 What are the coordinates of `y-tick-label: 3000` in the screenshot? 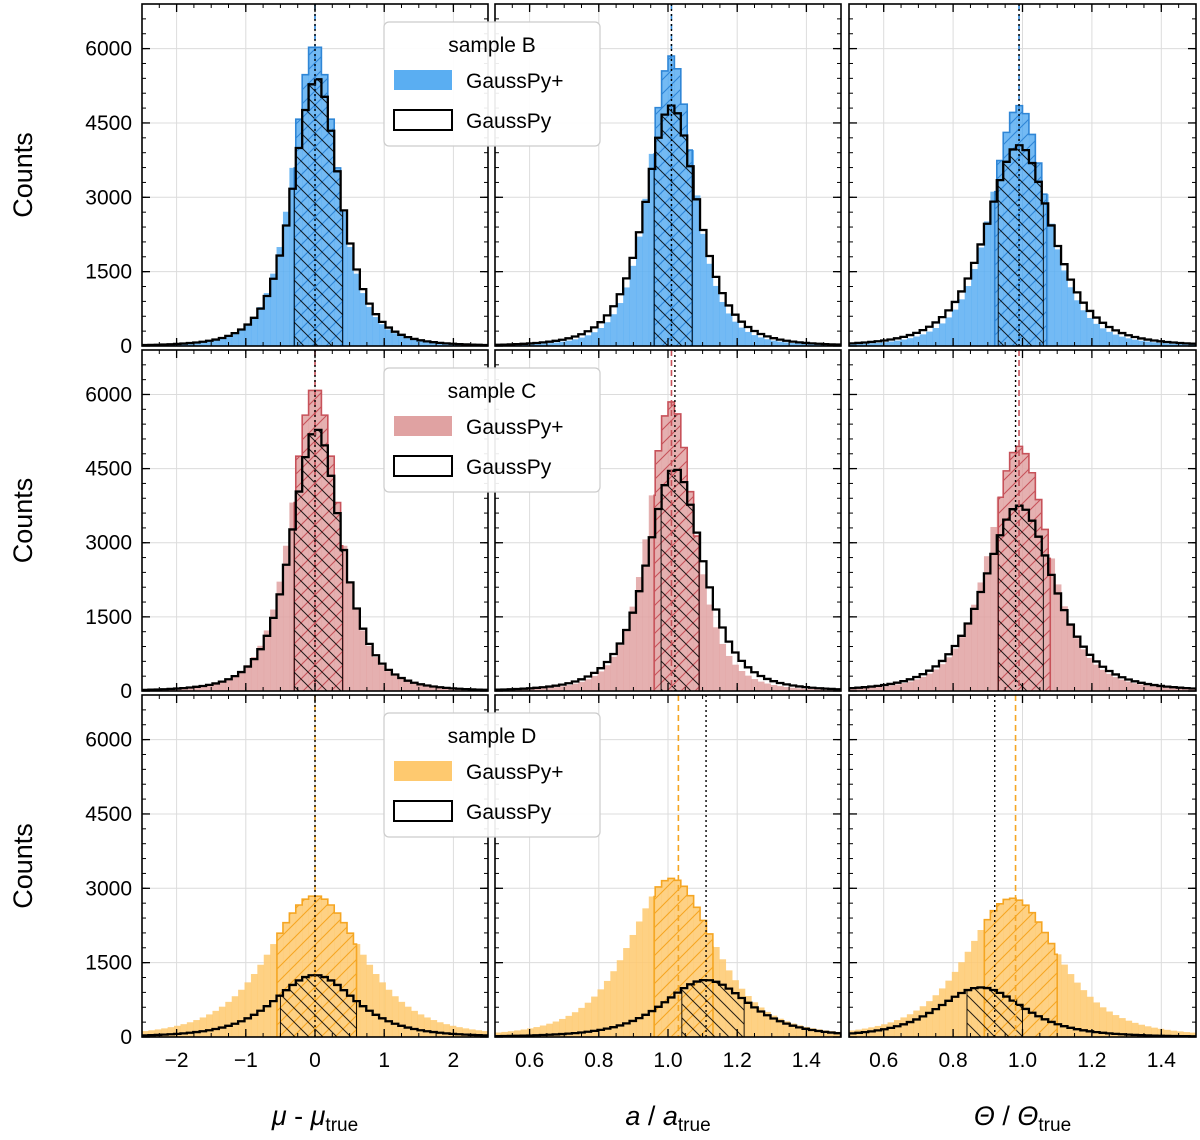 It's located at (108, 197).